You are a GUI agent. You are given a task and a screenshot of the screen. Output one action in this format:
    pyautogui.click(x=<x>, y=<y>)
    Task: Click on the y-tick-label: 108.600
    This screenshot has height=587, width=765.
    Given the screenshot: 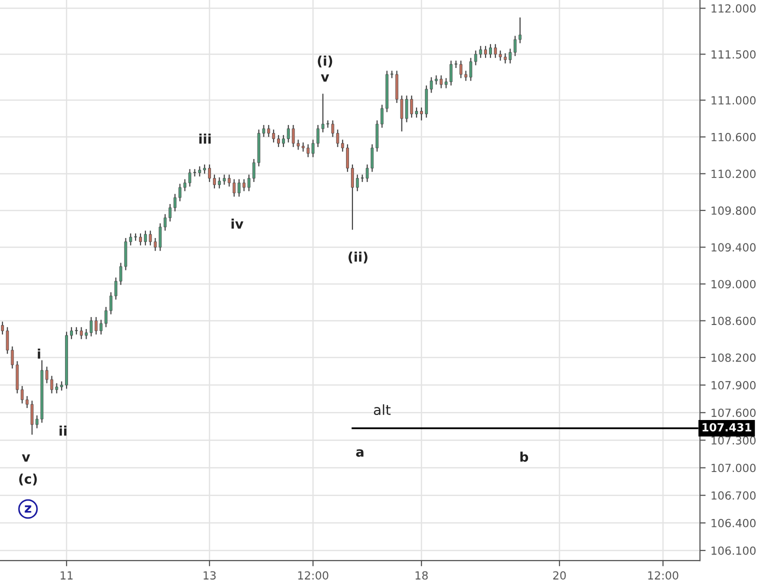 What is the action you would take?
    pyautogui.click(x=734, y=321)
    